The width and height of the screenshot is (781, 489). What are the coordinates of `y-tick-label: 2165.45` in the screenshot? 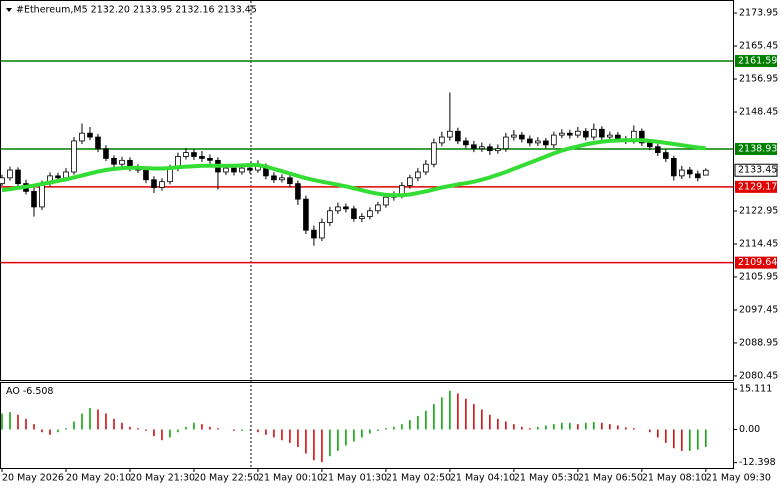 It's located at (758, 46).